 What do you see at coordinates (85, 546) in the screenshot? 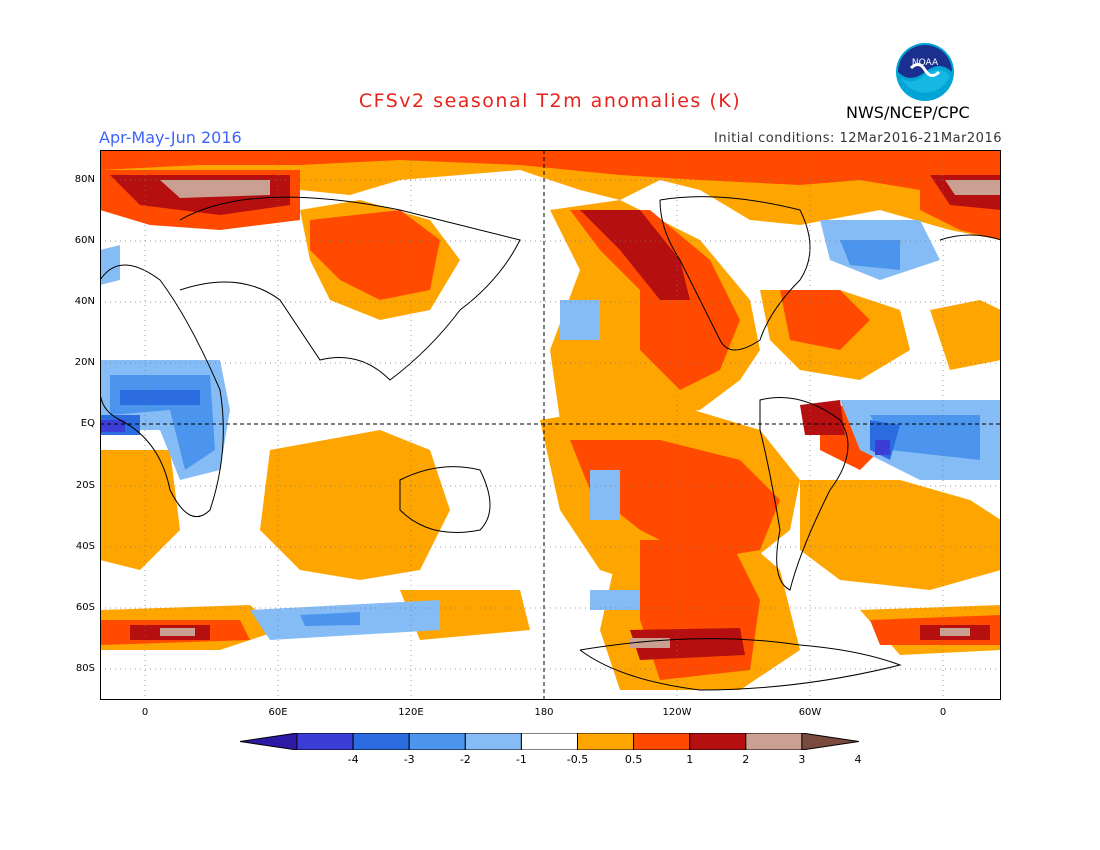
I see `lat-label: 40S` at bounding box center [85, 546].